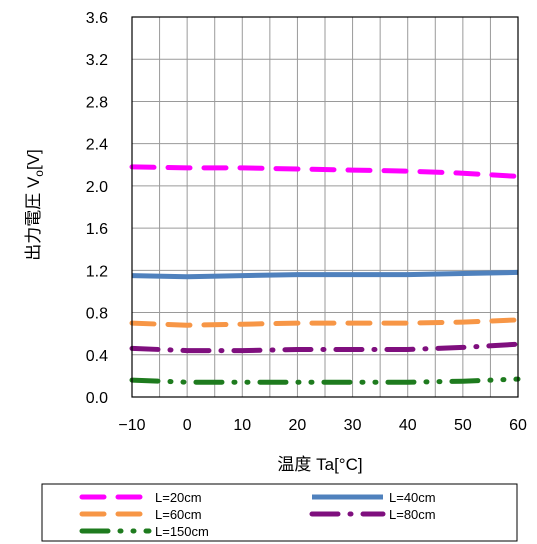 The width and height of the screenshot is (537, 544). I want to click on x-tick-label: 40, so click(408, 425).